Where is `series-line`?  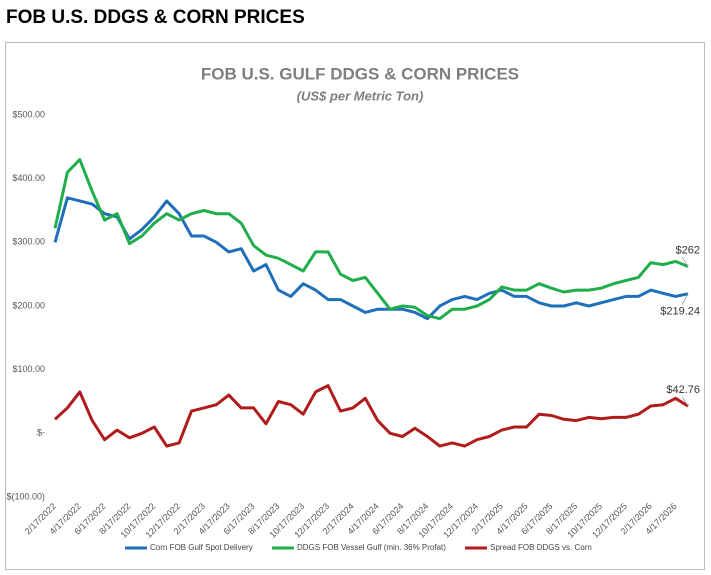 series-line is located at coordinates (371, 416).